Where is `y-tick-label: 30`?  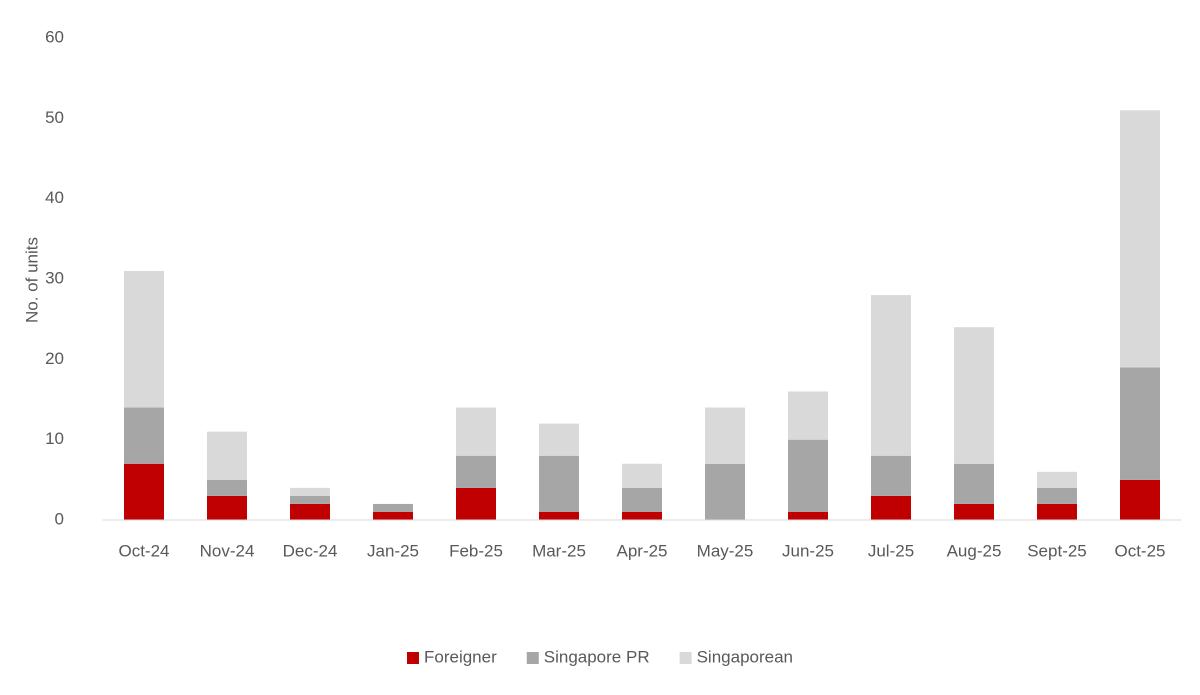 y-tick-label: 30 is located at coordinates (54, 277).